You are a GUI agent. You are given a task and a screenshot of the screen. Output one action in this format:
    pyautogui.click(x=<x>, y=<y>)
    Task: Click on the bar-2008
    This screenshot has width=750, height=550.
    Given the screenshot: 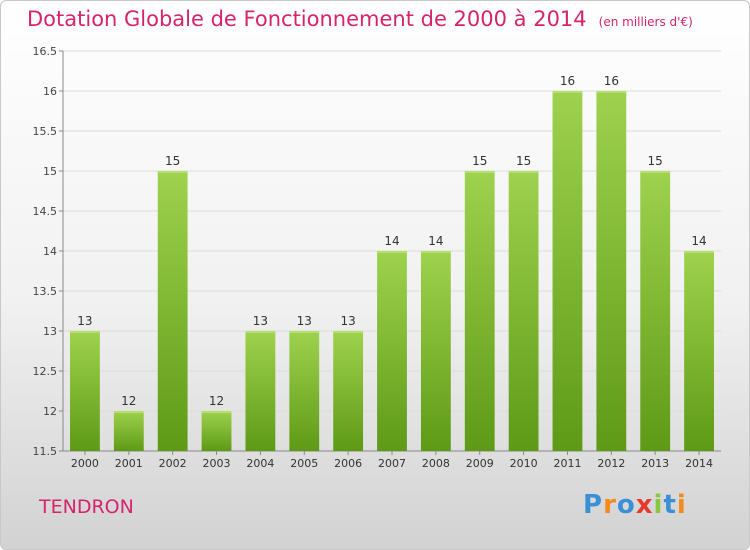 What is the action you would take?
    pyautogui.click(x=435, y=351)
    